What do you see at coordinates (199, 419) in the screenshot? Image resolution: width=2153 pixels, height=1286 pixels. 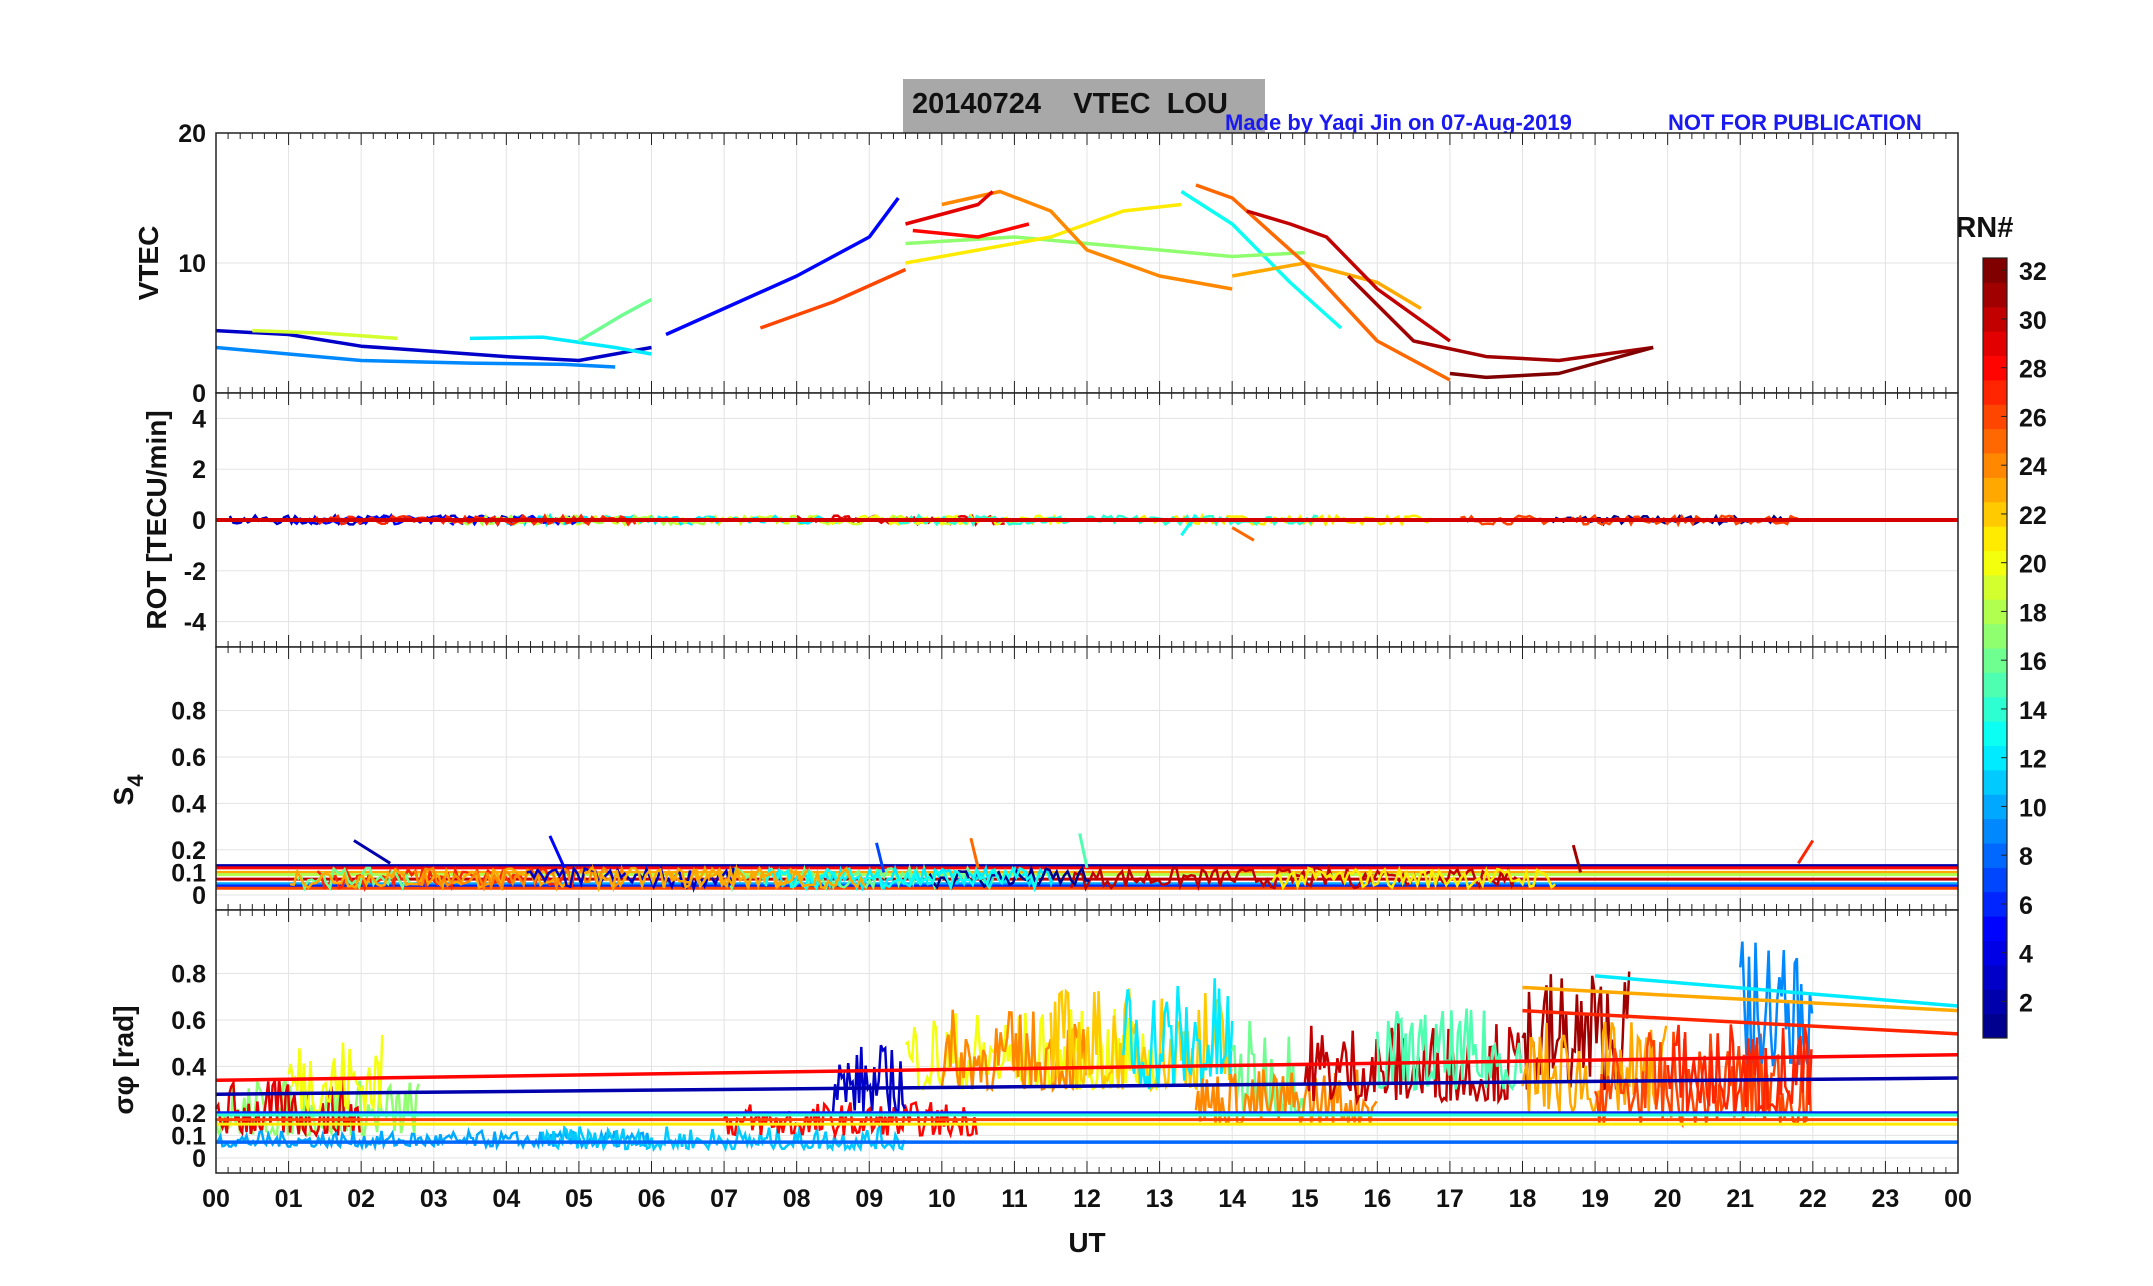 I see `y-tick-label: 4` at bounding box center [199, 419].